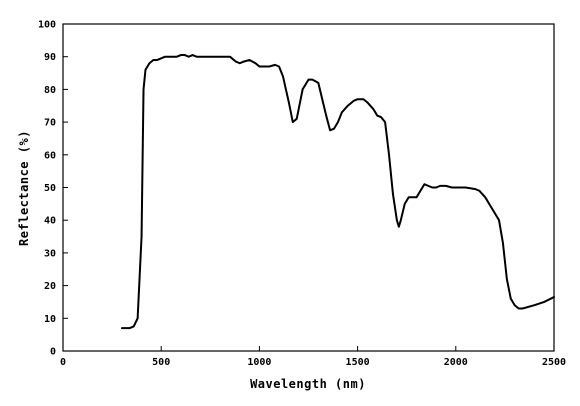 Image resolution: width=580 pixels, height=406 pixels. What do you see at coordinates (50, 90) in the screenshot?
I see `y-tick-label: 80` at bounding box center [50, 90].